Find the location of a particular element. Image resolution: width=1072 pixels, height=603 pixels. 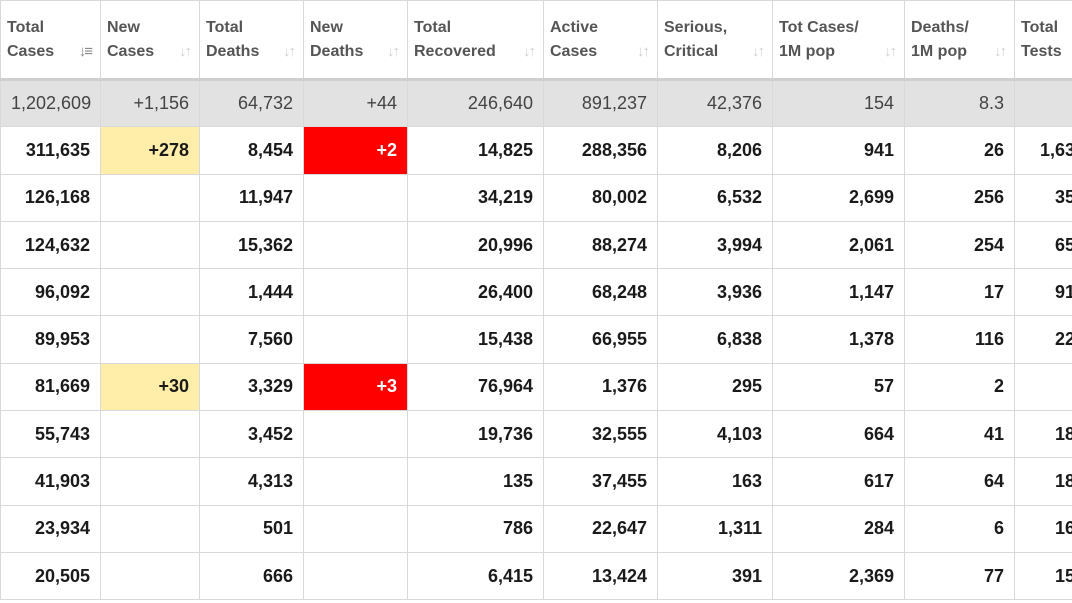

cell-deaths-per-1m: 26 is located at coordinates (959, 150).